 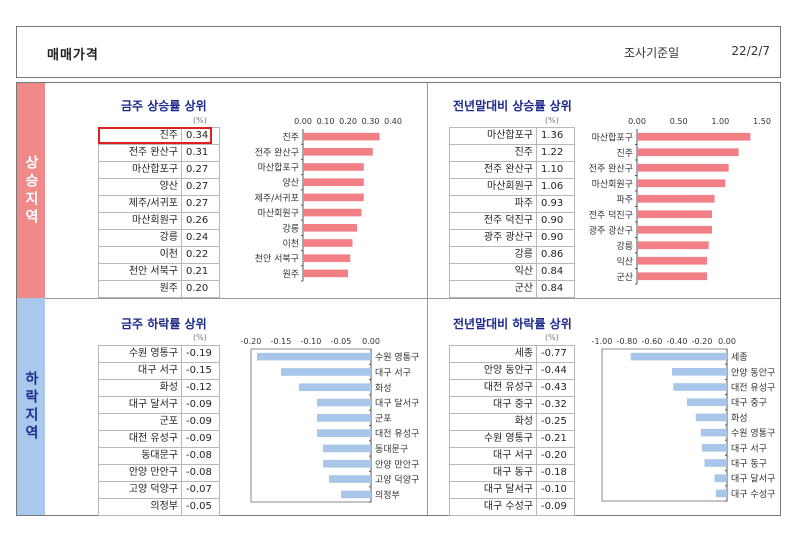 I want to click on table-row: 대구 달서구 -0.10, so click(x=512, y=490).